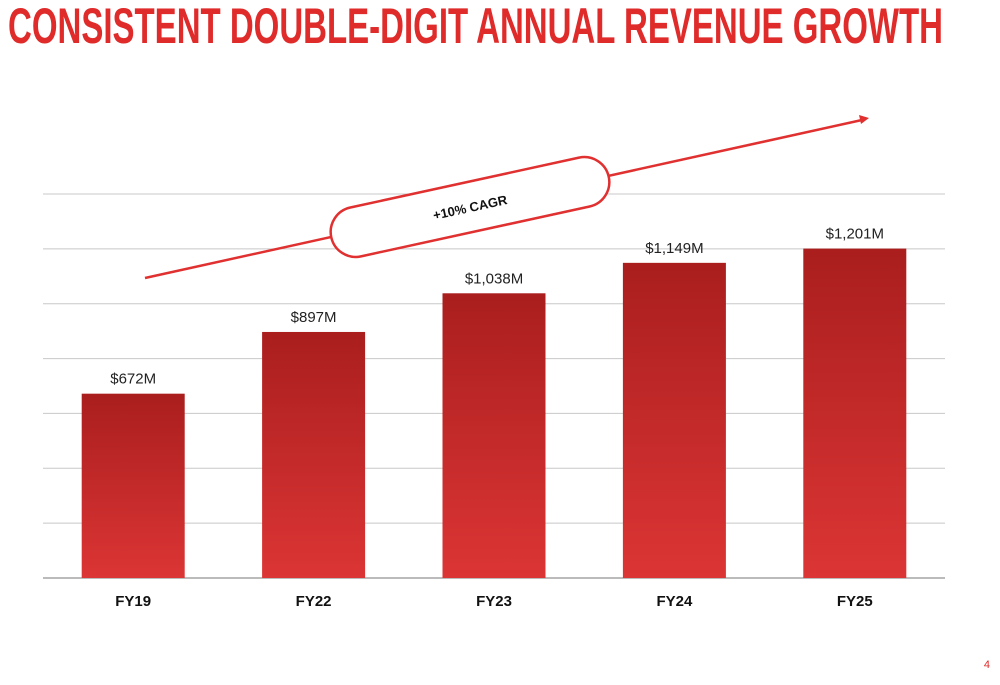 The image size is (1000, 685). Describe the element at coordinates (674, 248) in the screenshot. I see `data-label: $1,149M` at that location.